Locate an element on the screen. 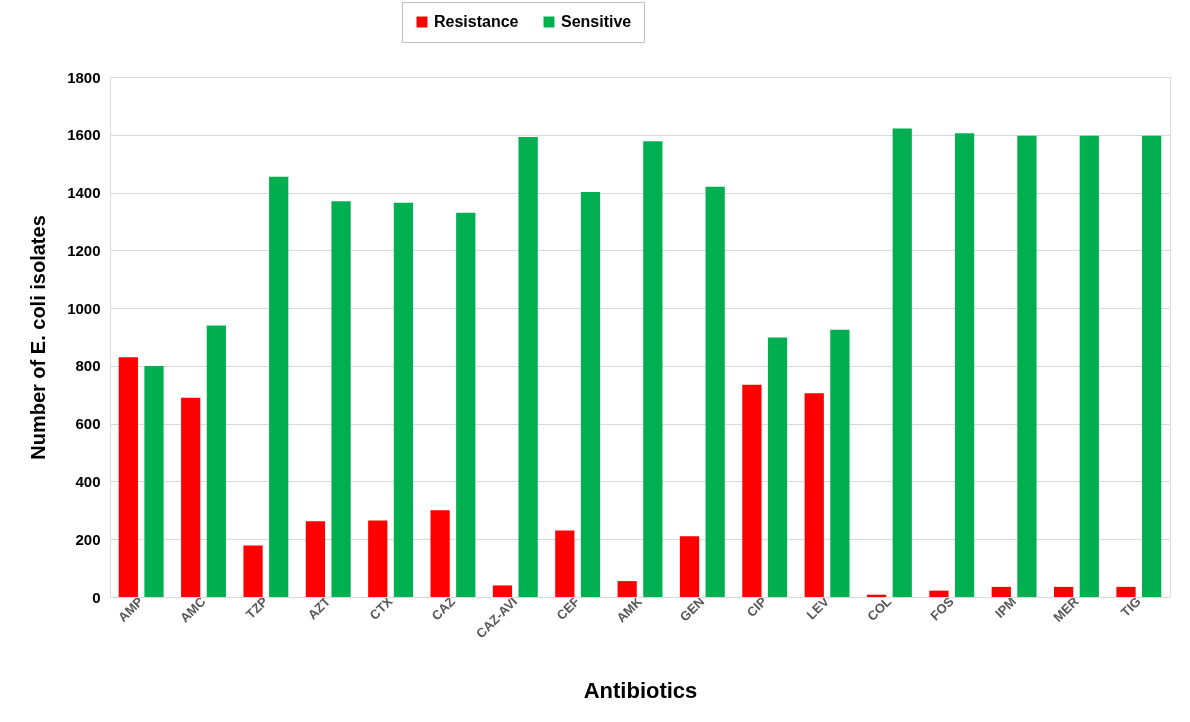 Image resolution: width=1190 pixels, height=722 pixels. y-tick-label: 1400 is located at coordinates (84, 193).